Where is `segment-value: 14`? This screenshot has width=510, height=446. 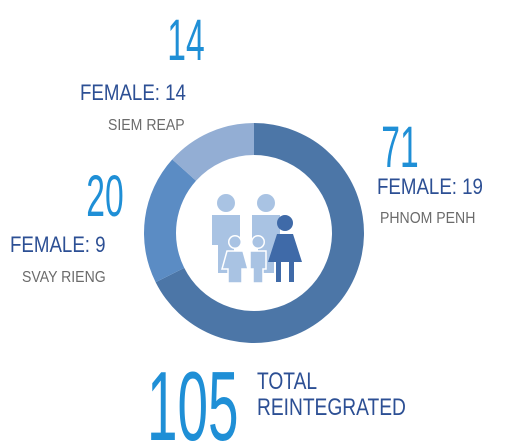 segment-value: 14 is located at coordinates (185, 41).